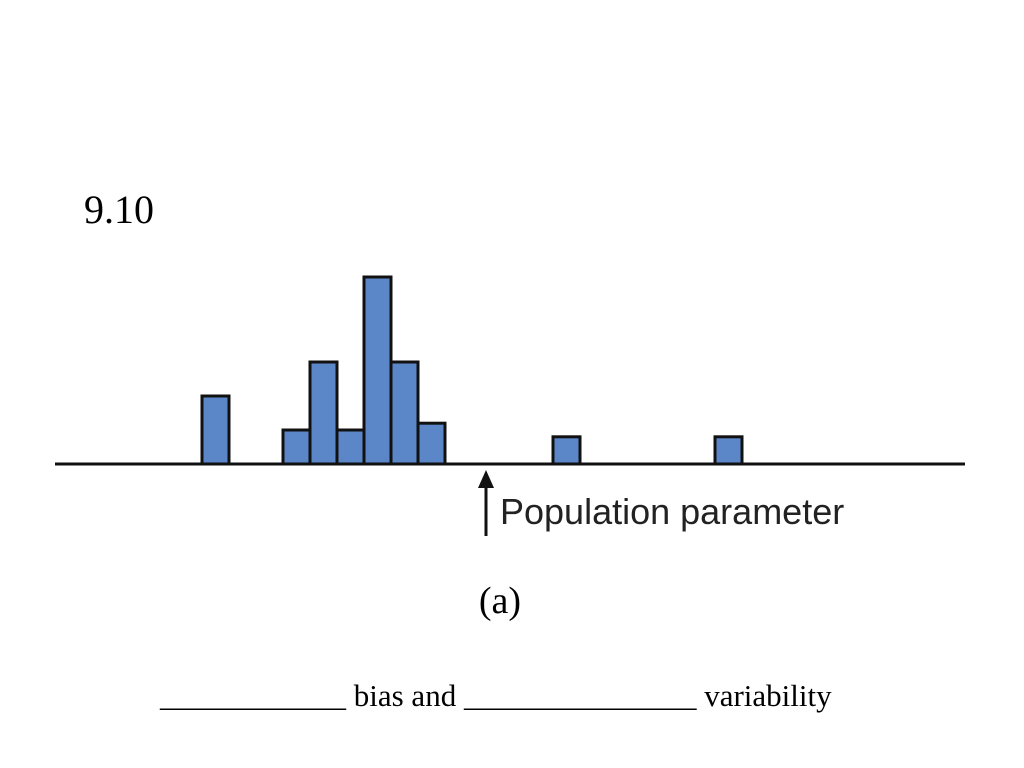  Describe the element at coordinates (472, 370) in the screenshot. I see `bars-group` at that location.